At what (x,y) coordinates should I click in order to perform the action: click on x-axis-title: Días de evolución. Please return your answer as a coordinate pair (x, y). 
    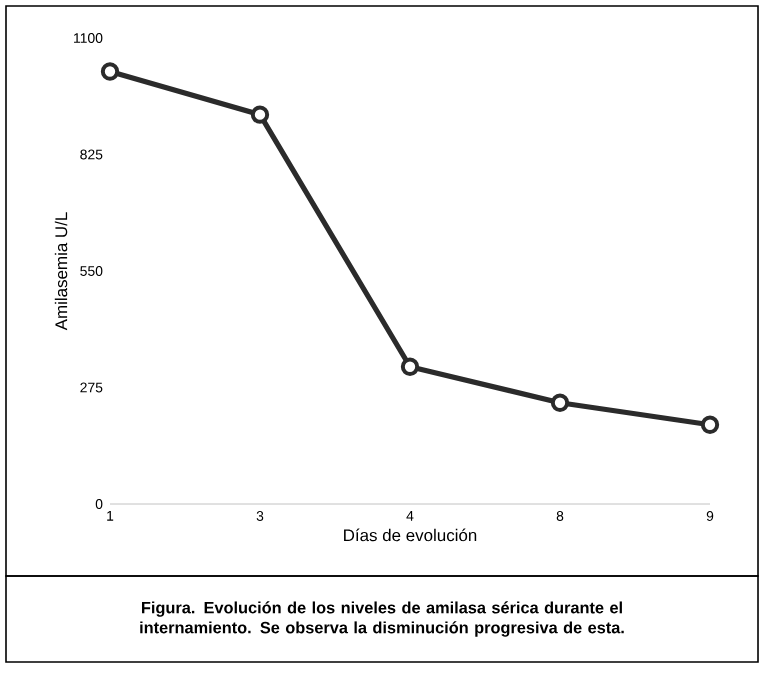
    Looking at the image, I should click on (410, 535).